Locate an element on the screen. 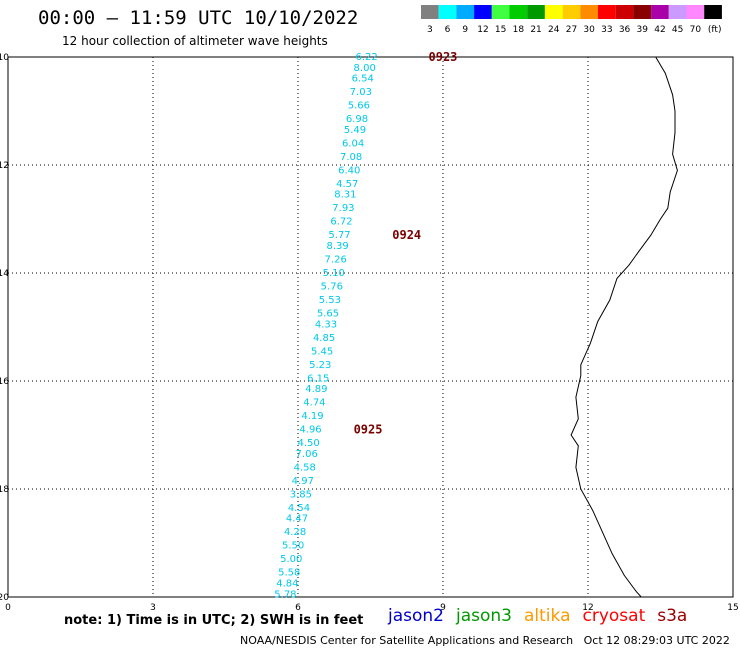 The width and height of the screenshot is (740, 650). swh-value: 5.65 is located at coordinates (328, 314).